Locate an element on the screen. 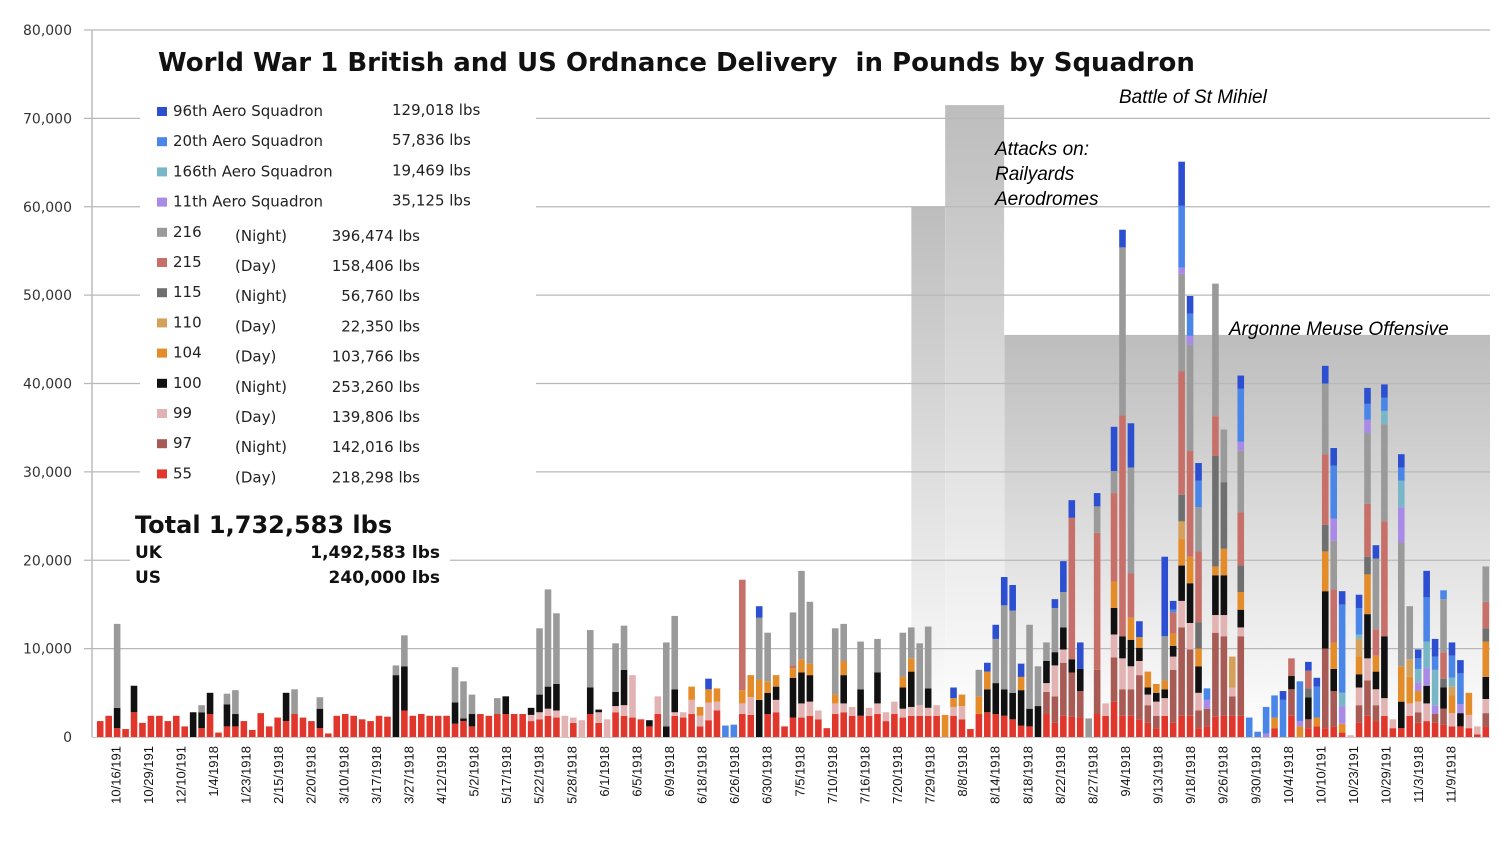 The image size is (1500, 843). legend-item: 110 (Day) 22,350 lbs is located at coordinates (288, 324).